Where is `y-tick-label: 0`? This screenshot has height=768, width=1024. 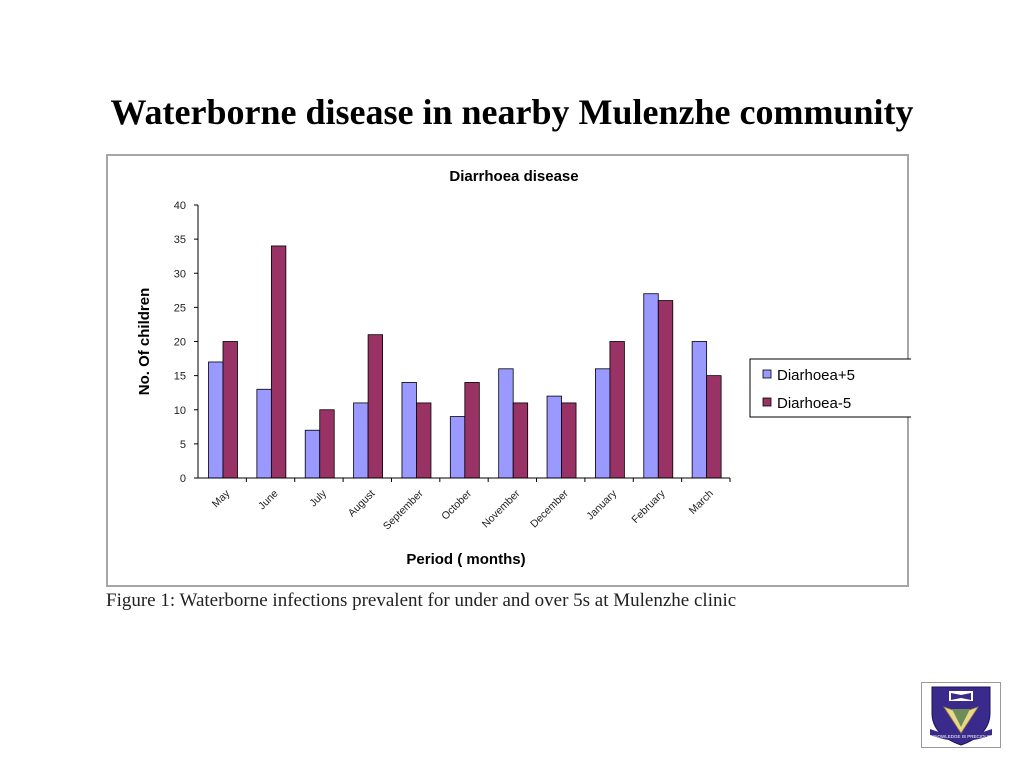 y-tick-label: 0 is located at coordinates (183, 479).